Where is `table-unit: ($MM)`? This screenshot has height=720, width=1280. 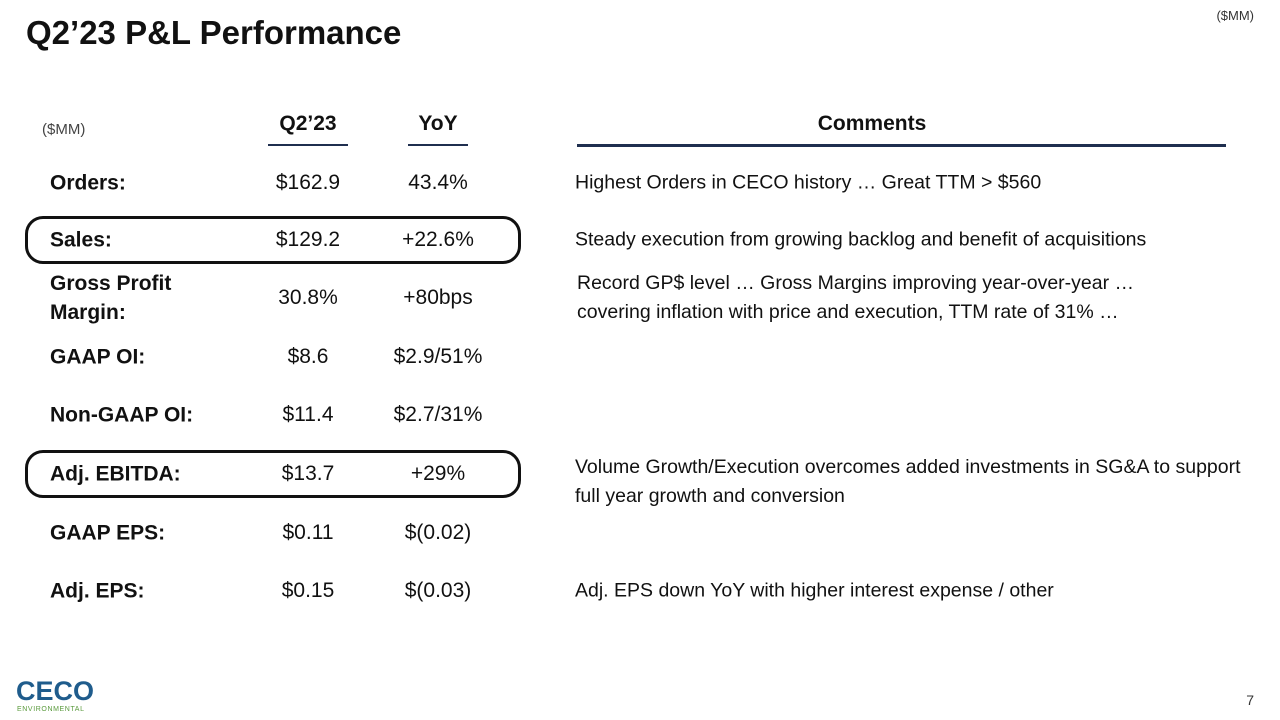
table-unit: ($MM) is located at coordinates (64, 129).